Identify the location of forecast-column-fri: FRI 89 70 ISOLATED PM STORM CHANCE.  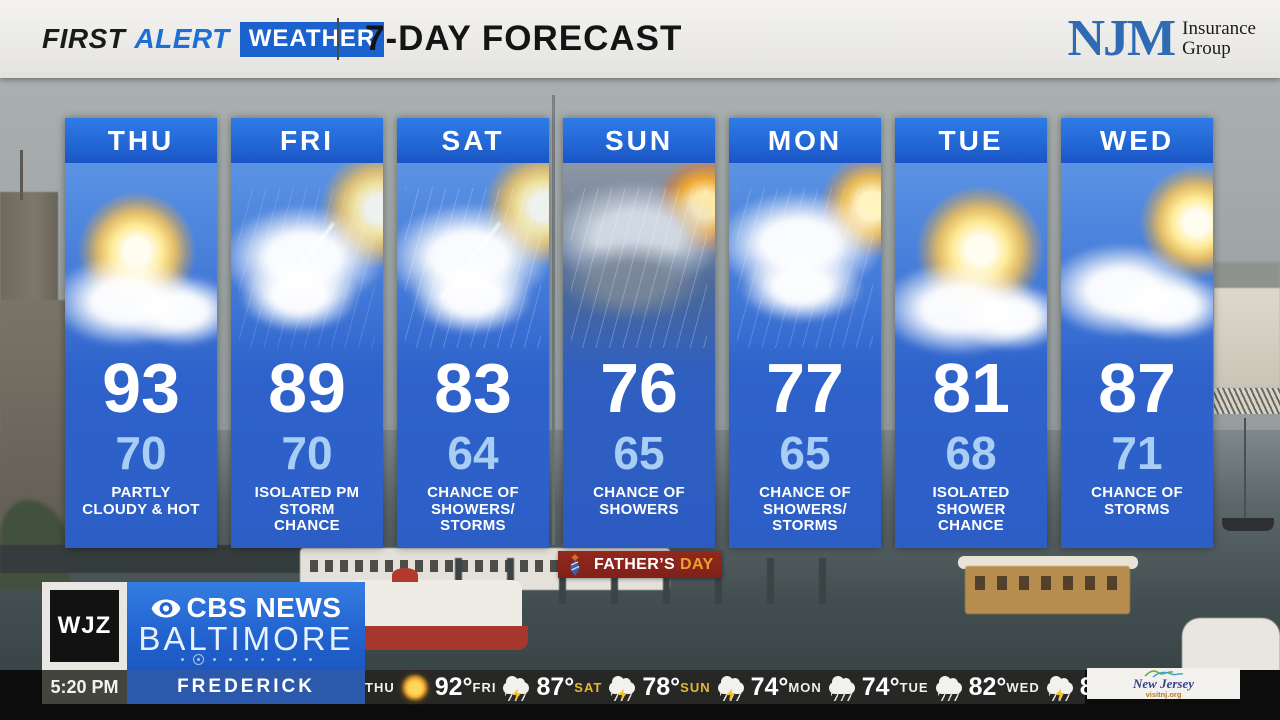
(307, 333).